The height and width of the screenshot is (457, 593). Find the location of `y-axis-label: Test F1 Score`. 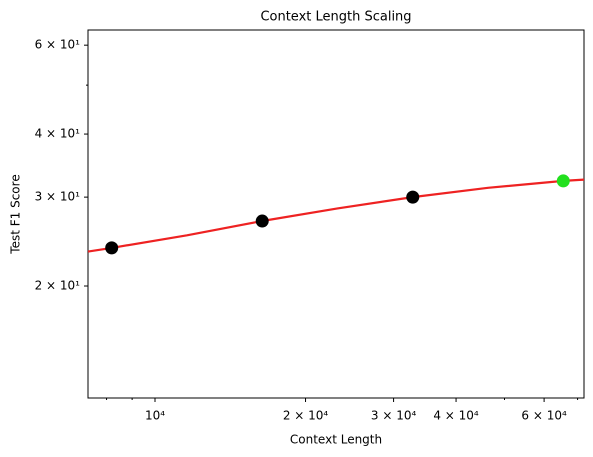

y-axis-label: Test F1 Score is located at coordinates (16, 214).